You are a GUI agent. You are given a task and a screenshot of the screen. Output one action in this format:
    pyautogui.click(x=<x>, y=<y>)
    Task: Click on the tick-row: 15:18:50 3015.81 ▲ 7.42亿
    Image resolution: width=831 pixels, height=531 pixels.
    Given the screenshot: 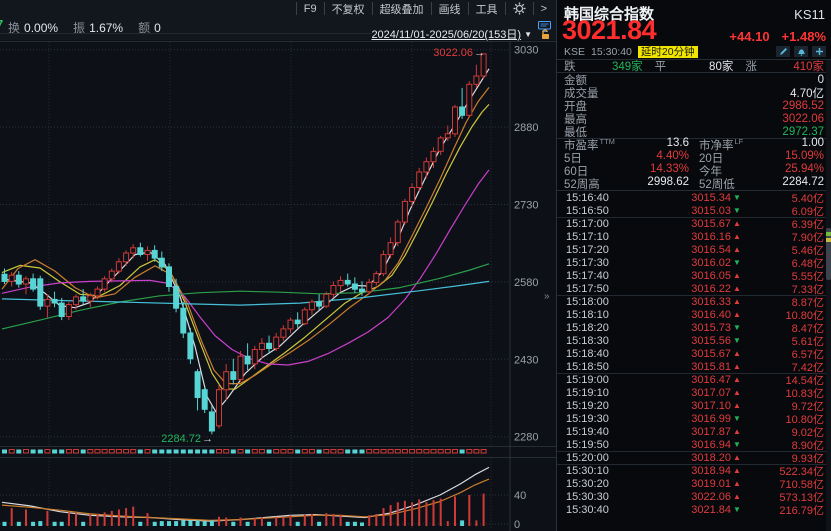 What is the action you would take?
    pyautogui.click(x=694, y=367)
    